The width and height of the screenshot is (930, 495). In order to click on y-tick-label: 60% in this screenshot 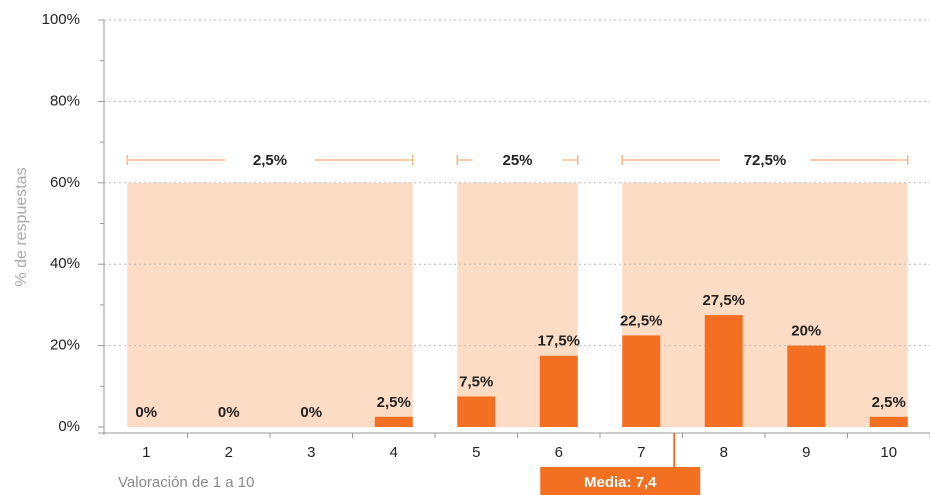, I will do `click(65, 182)`.